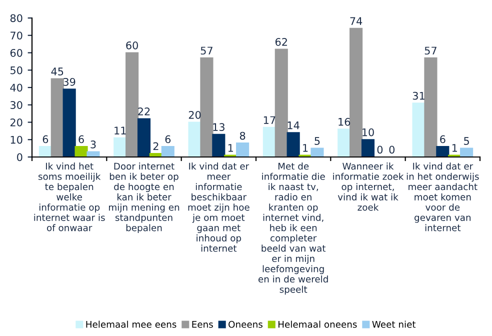 The image size is (492, 336). I want to click on legend-label: Weet niet, so click(394, 324).